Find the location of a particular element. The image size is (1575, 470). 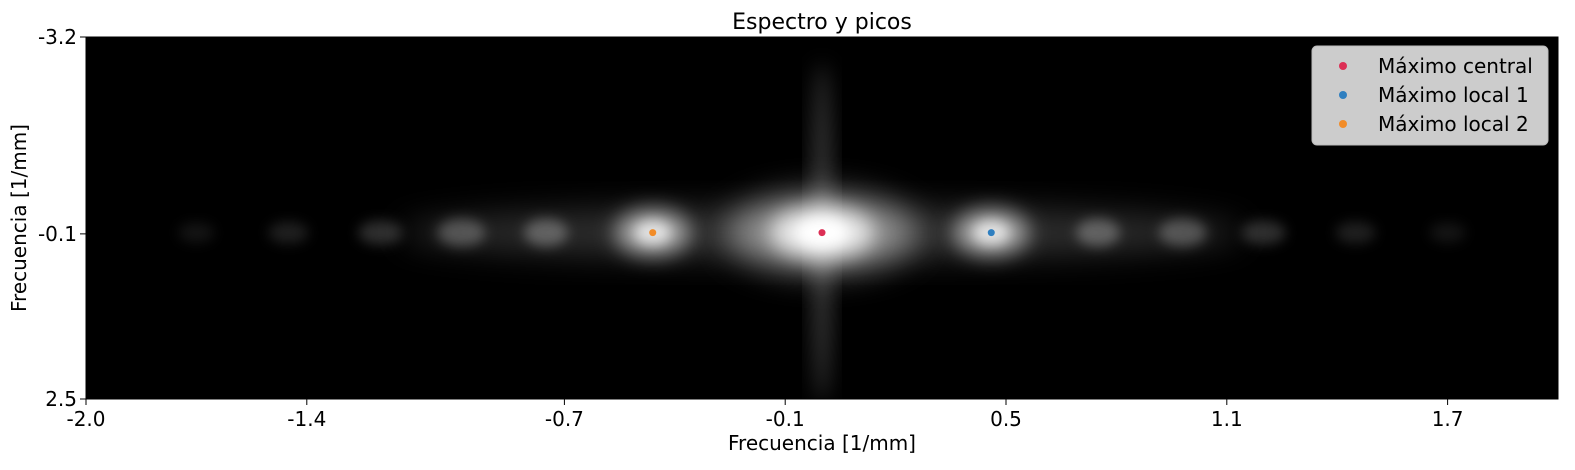

legend-label: Máximo local 1 is located at coordinates (1453, 95).